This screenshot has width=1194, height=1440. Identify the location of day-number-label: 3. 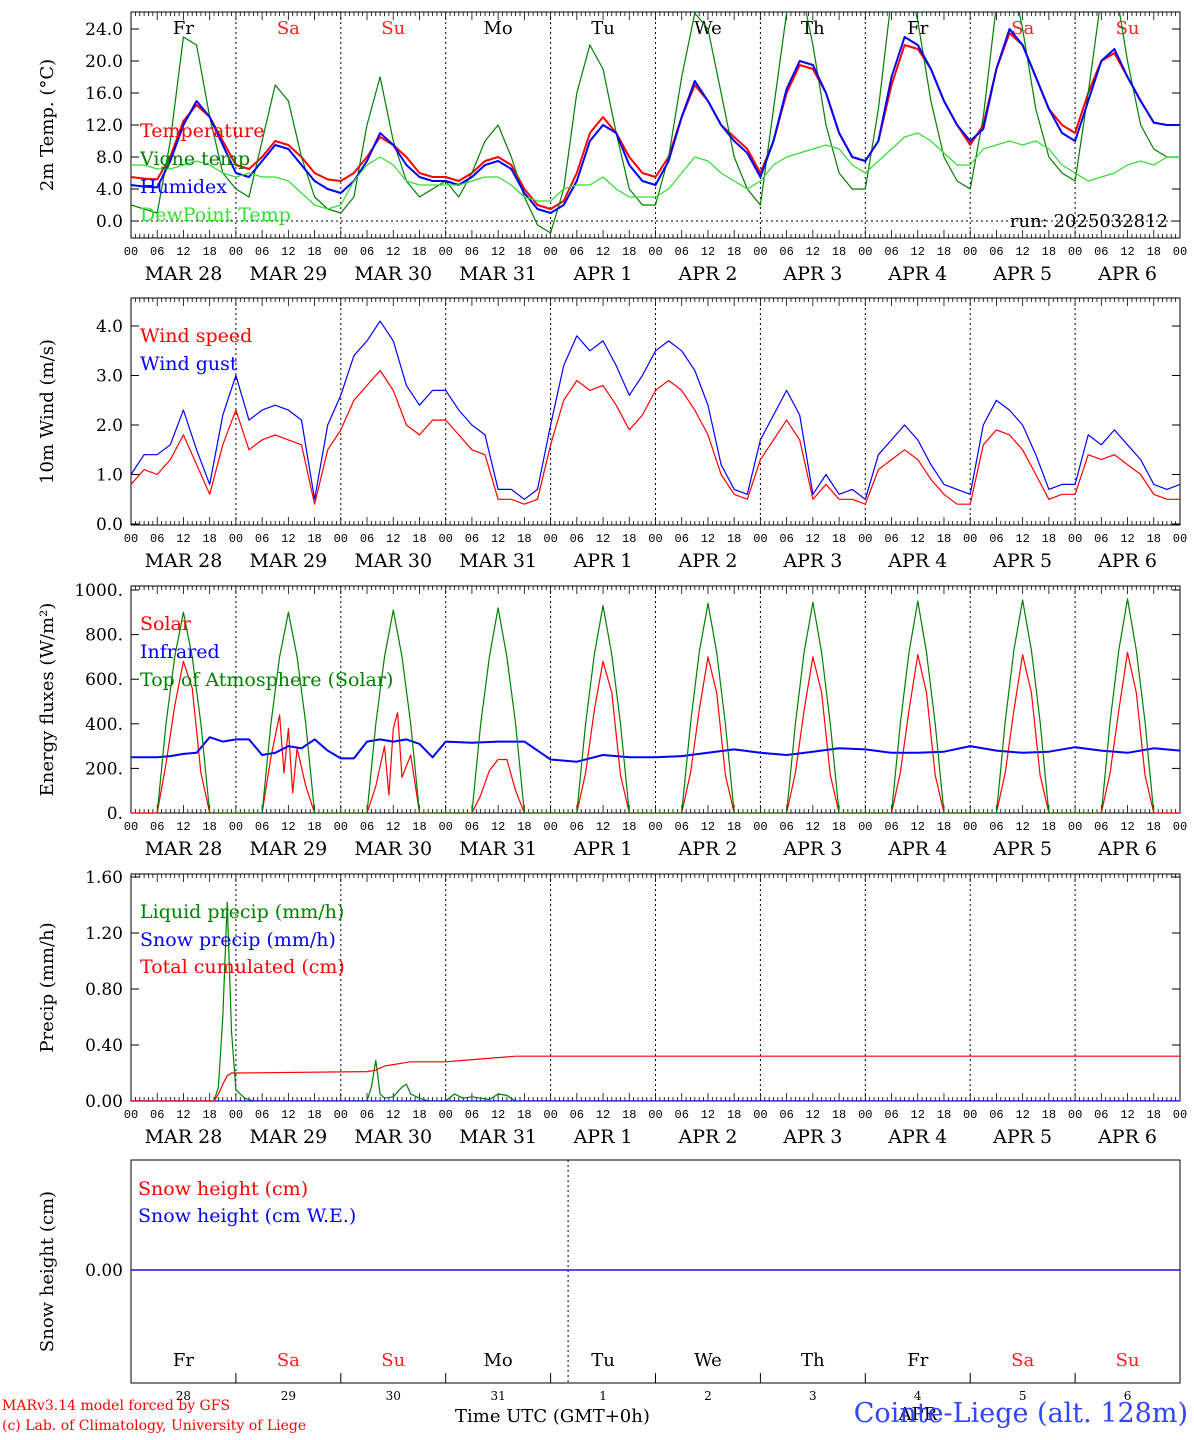
(813, 1396).